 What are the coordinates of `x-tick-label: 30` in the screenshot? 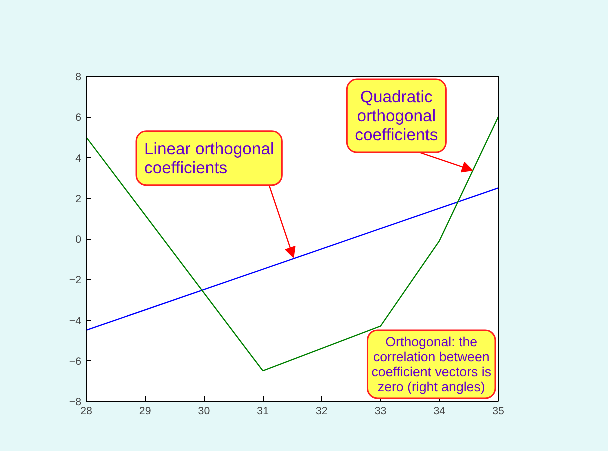 It's located at (204, 412).